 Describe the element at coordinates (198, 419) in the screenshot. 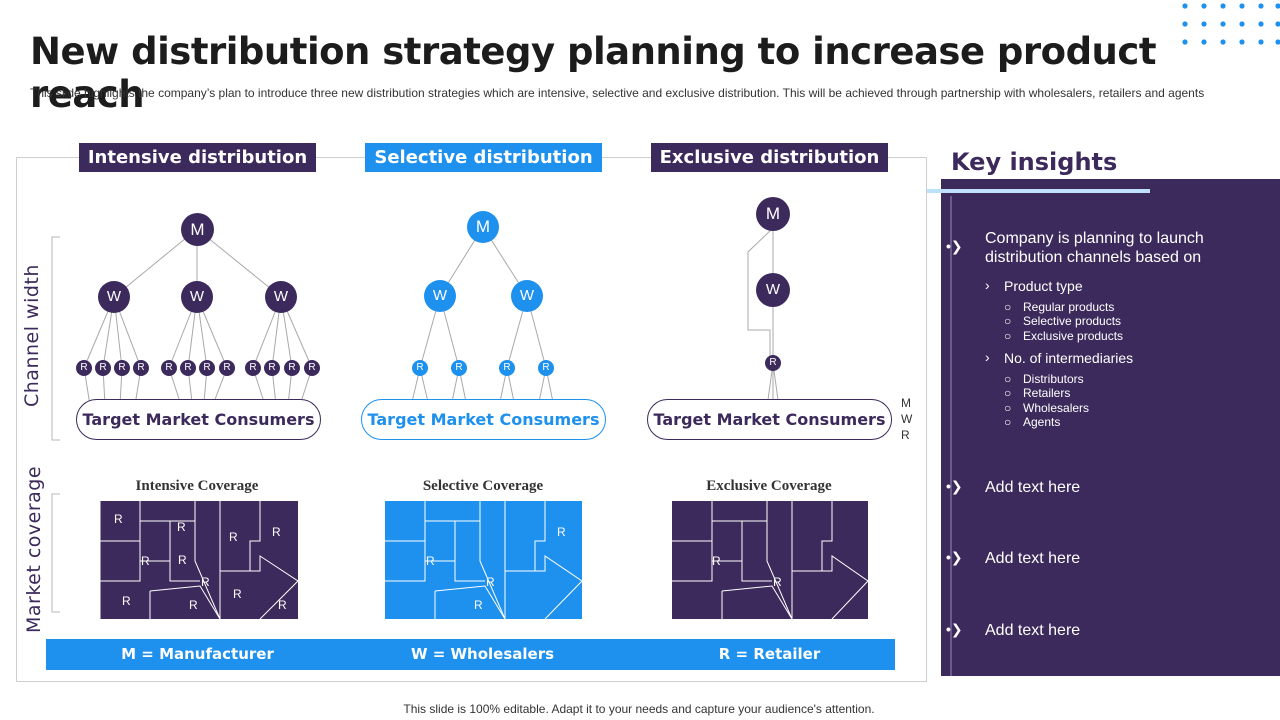

I see `target-market-intensive: Target Market Consumers` at that location.